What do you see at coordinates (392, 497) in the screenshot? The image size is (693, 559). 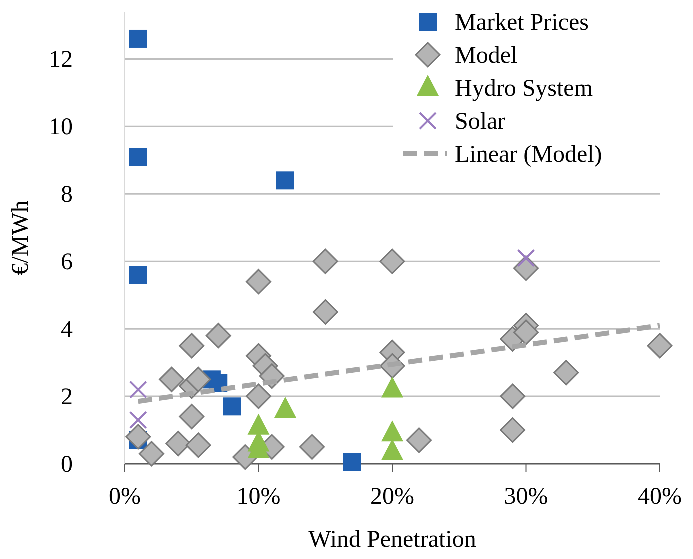 I see `x-tick-label: 20%` at bounding box center [392, 497].